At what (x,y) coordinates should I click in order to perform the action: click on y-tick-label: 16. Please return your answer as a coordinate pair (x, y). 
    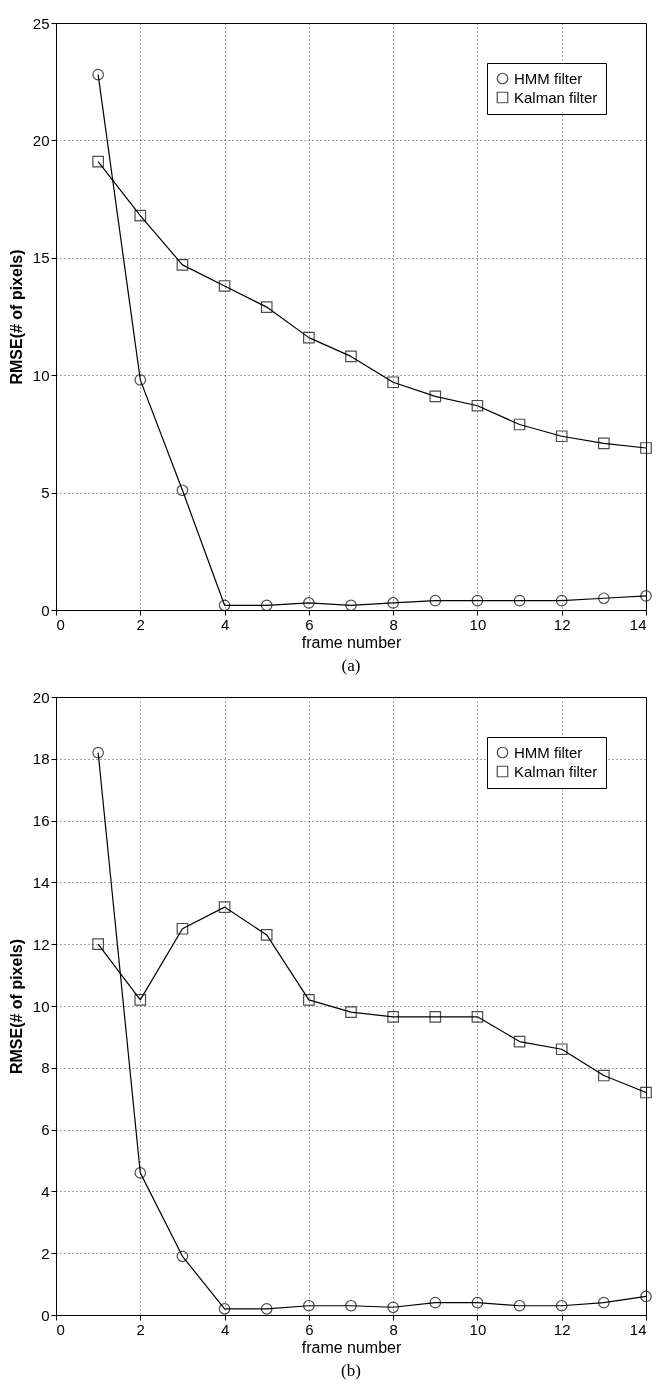
    Looking at the image, I should click on (41, 821).